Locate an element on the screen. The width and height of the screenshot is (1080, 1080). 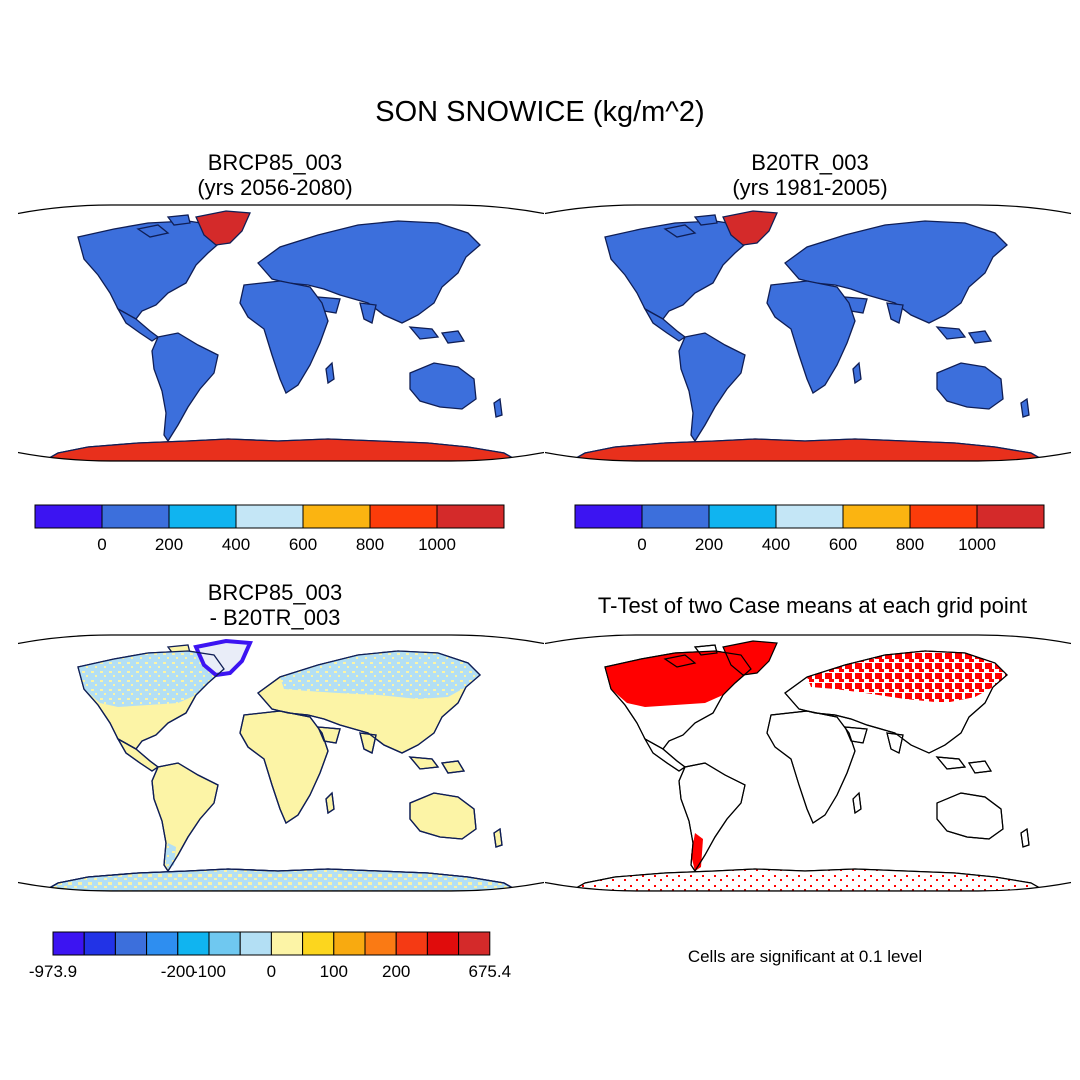
colorbar-panel-3-svg: -973.9 -200-100 0 100 200 675.4 is located at coordinates (270, 956).